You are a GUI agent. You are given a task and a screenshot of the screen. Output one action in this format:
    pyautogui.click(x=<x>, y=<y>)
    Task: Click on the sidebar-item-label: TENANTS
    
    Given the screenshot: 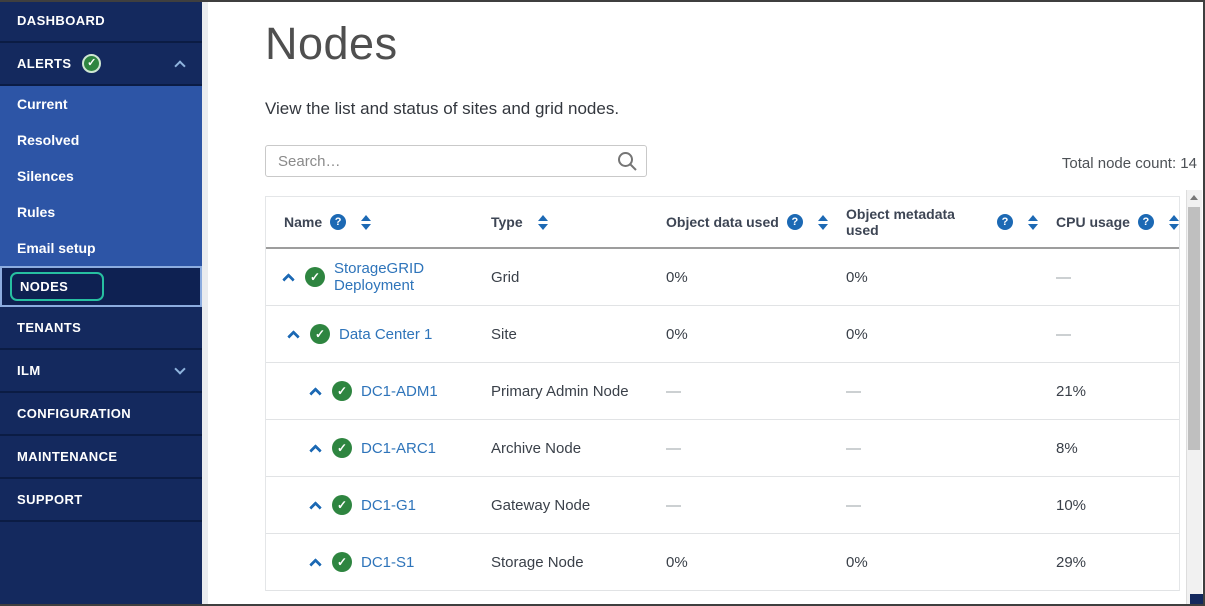 What is the action you would take?
    pyautogui.click(x=49, y=327)
    